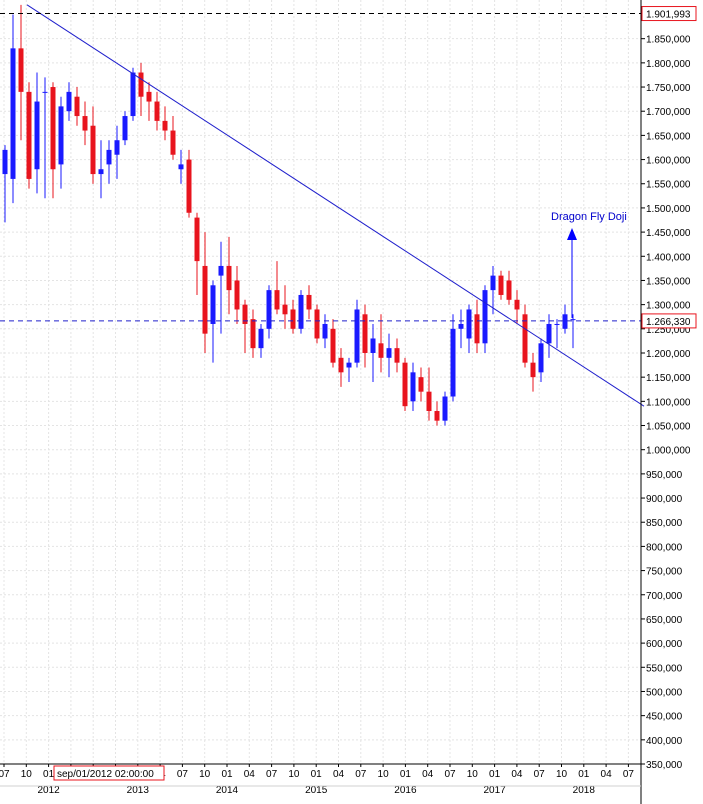 The width and height of the screenshot is (703, 804). Describe the element at coordinates (668, 136) in the screenshot. I see `price-tick-label: 1.650,000` at that location.